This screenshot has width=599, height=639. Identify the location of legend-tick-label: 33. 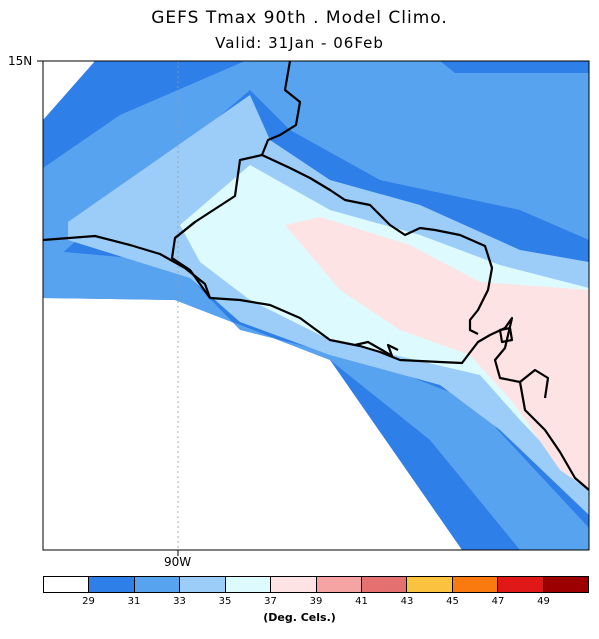
(179, 601).